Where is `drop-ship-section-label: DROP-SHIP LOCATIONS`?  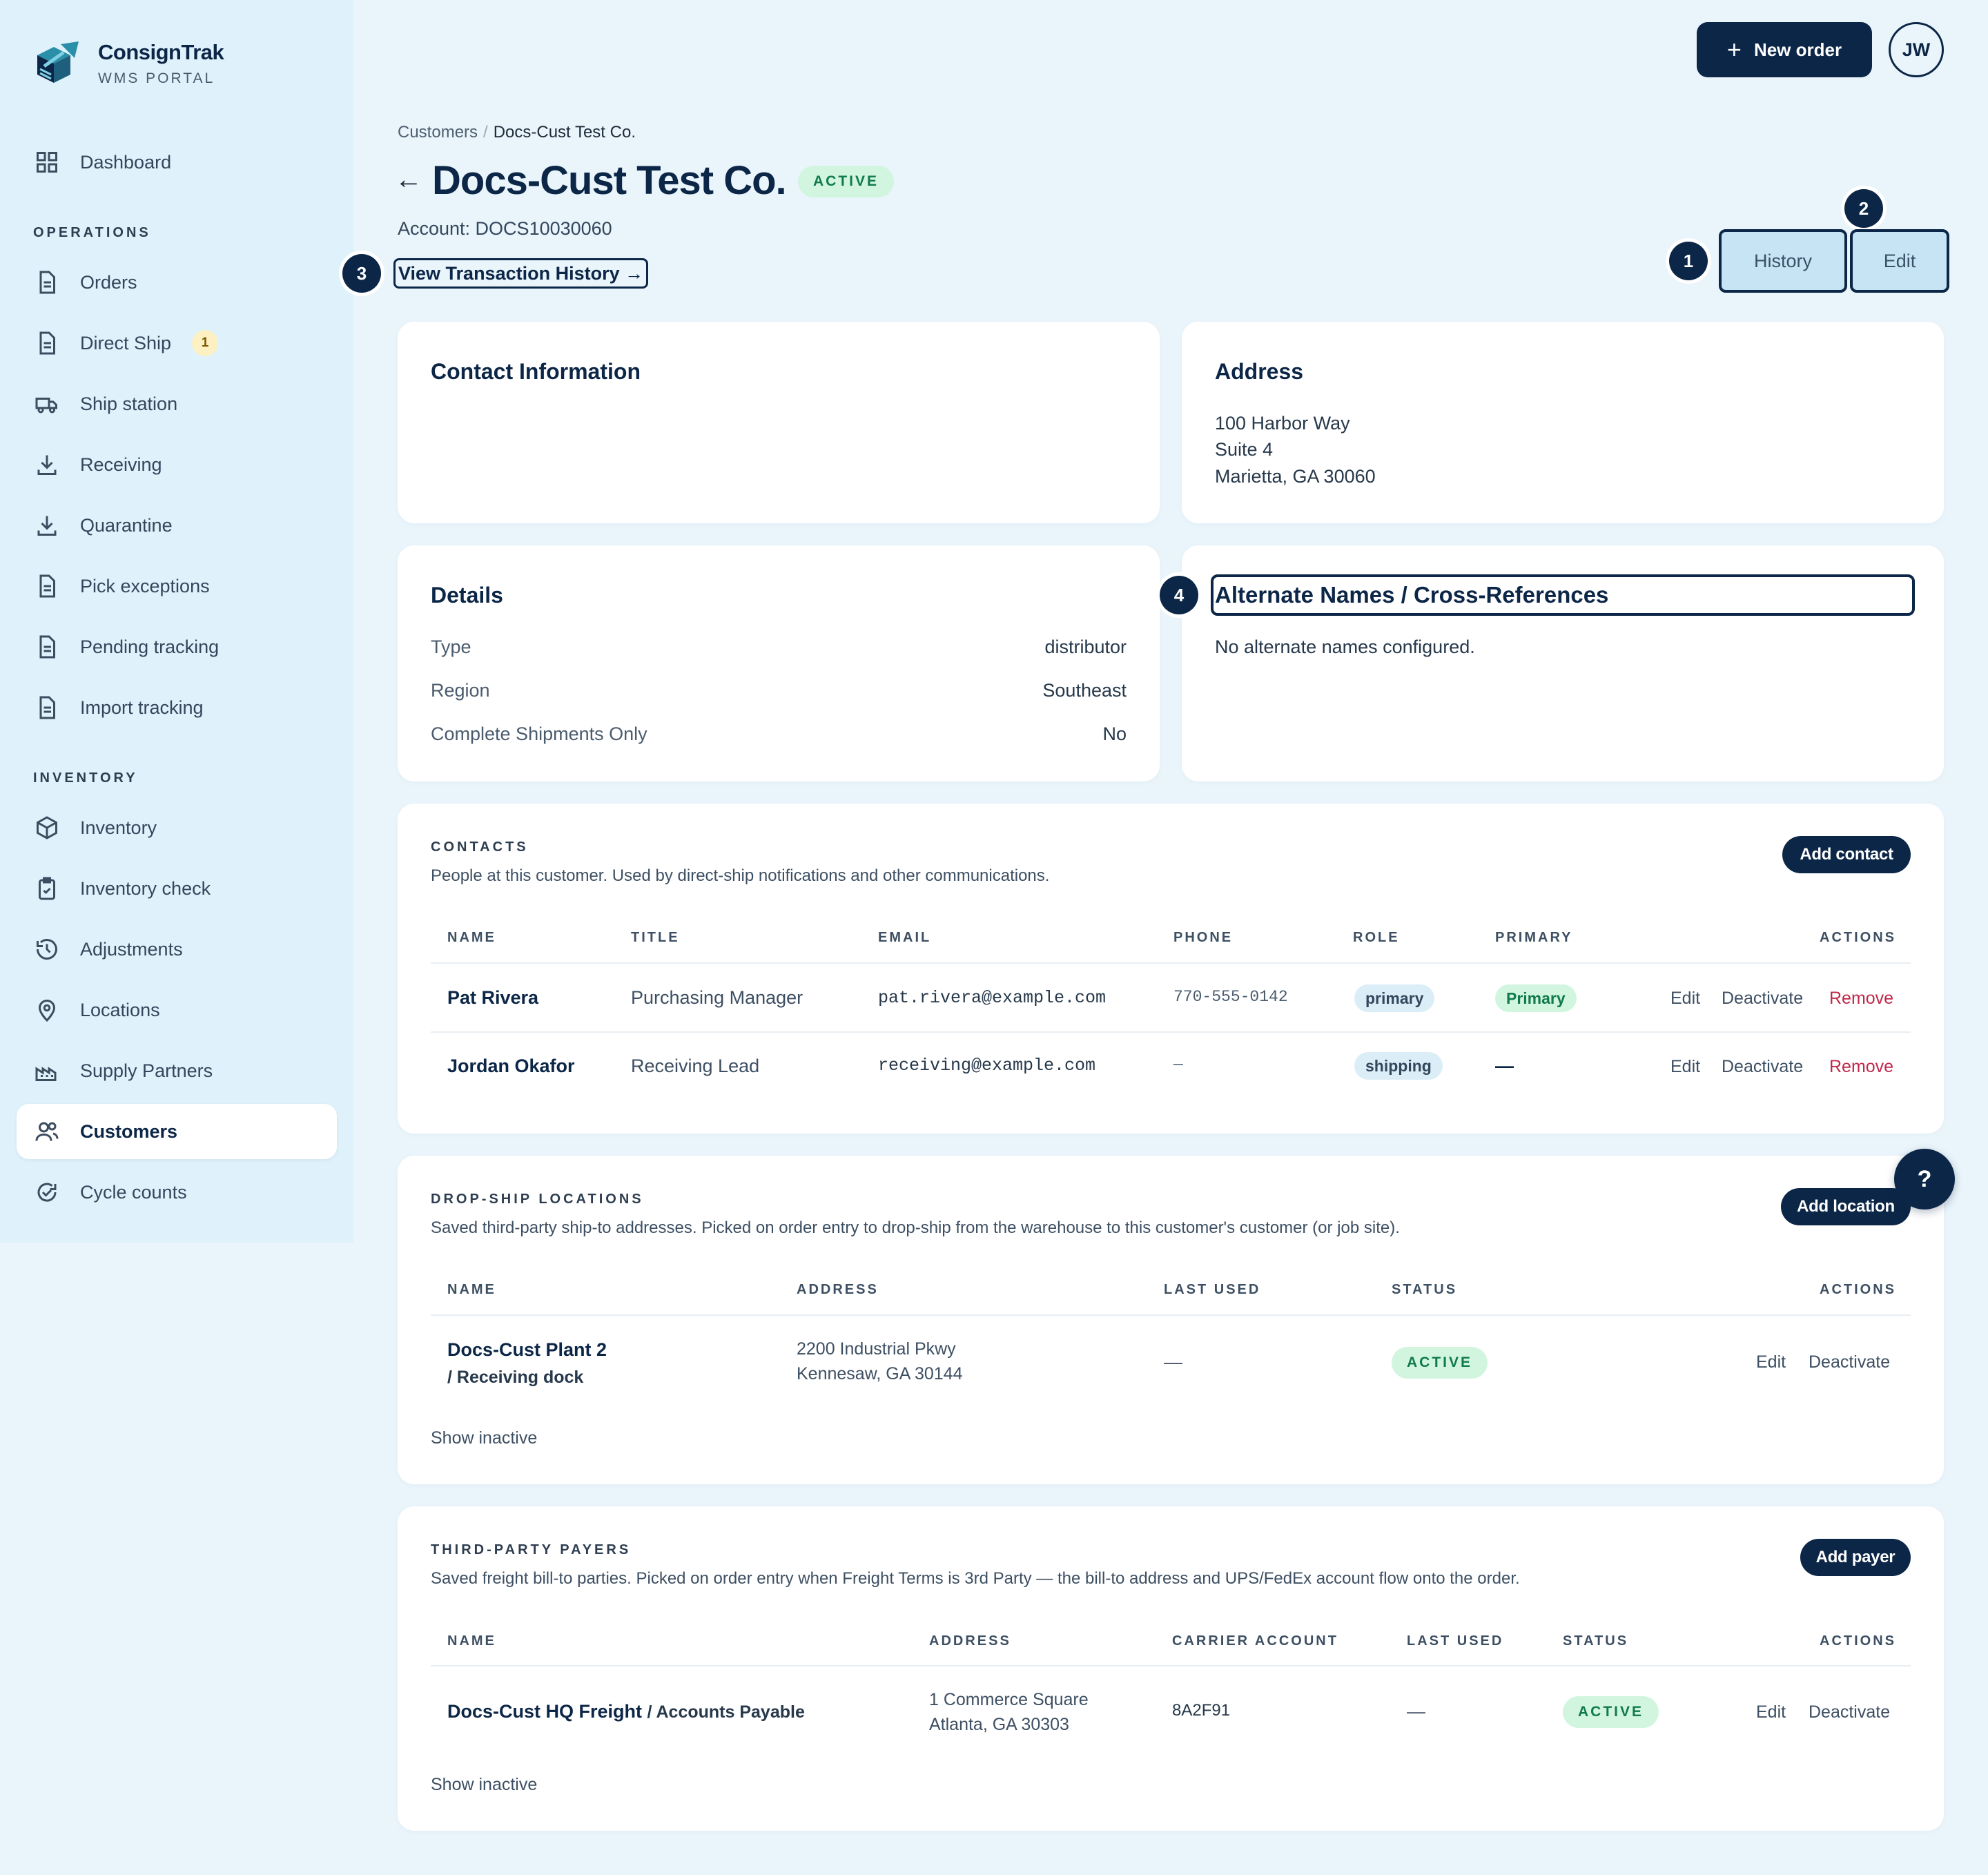
drop-ship-section-label: DROP-SHIP LOCATIONS is located at coordinates (537, 1199).